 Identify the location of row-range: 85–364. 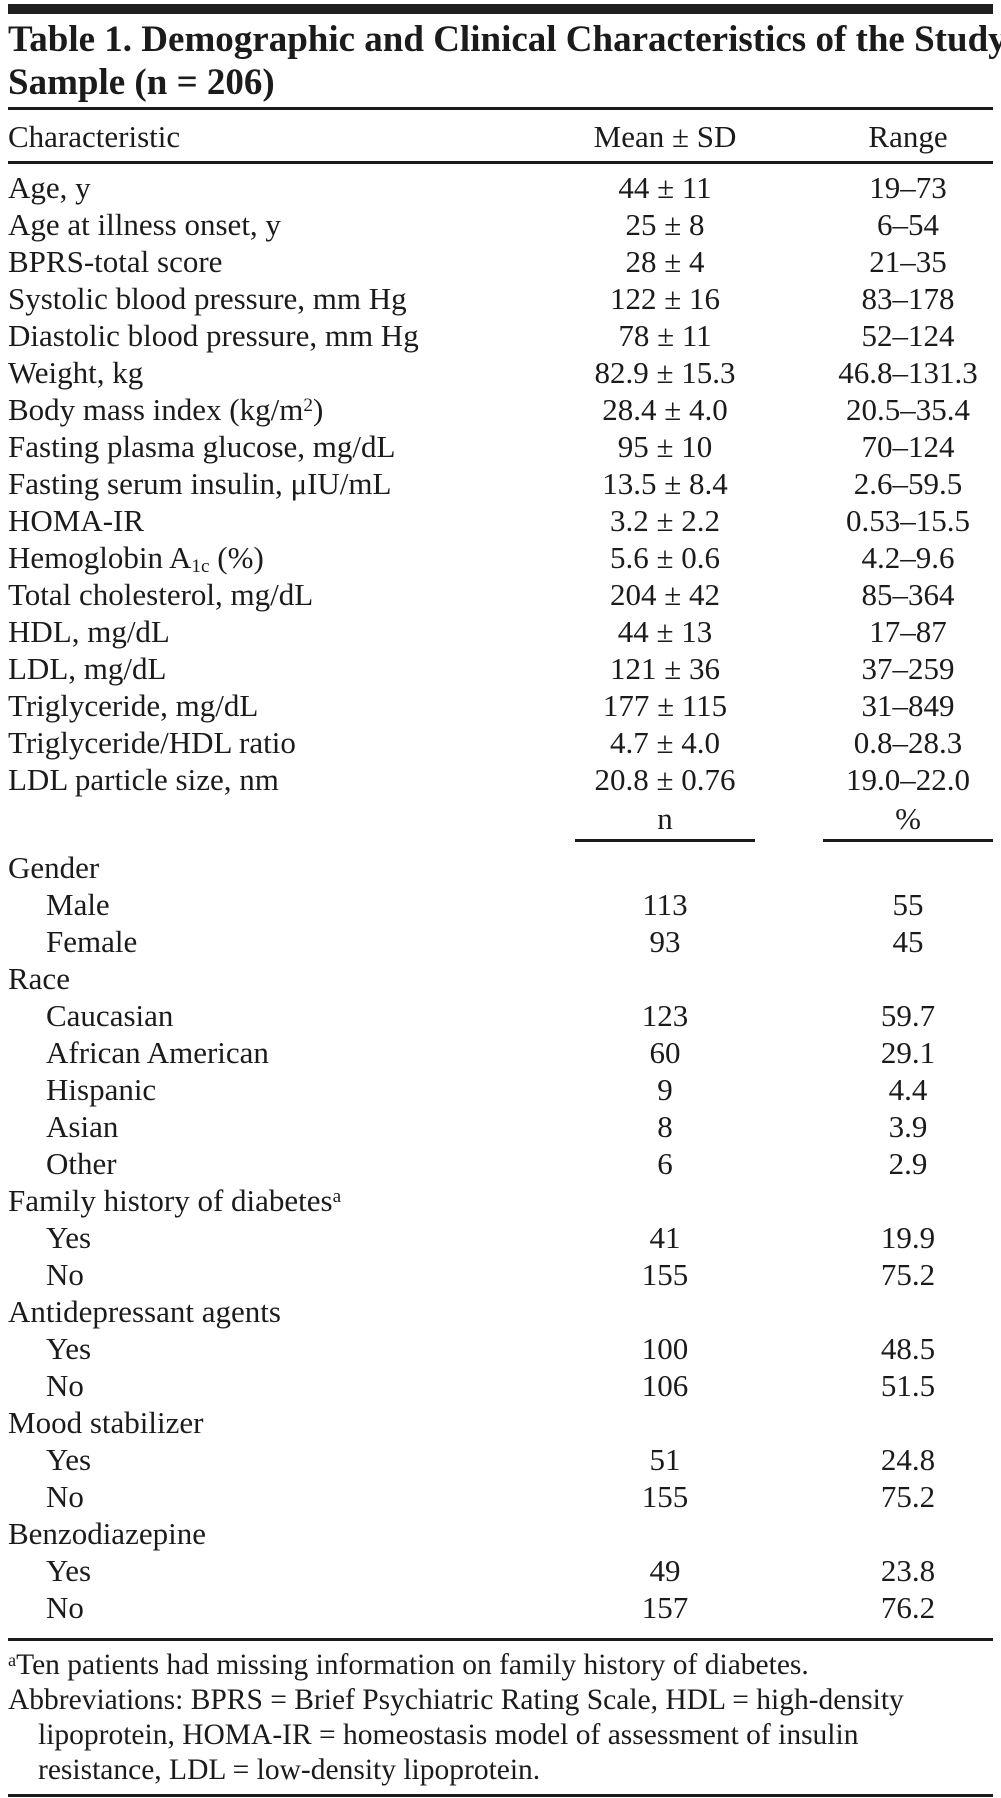
(908, 594).